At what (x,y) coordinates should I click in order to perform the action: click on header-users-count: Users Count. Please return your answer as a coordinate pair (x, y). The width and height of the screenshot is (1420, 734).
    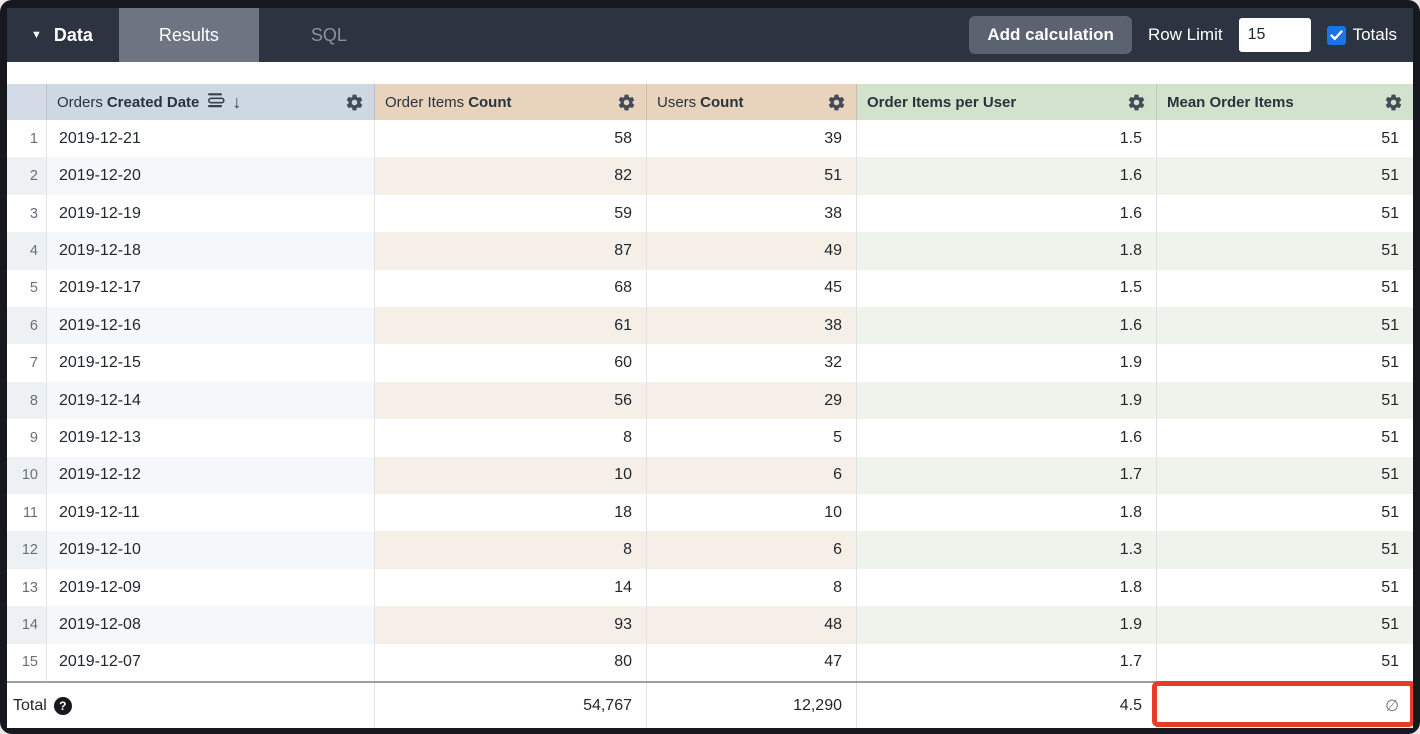
    Looking at the image, I should click on (752, 102).